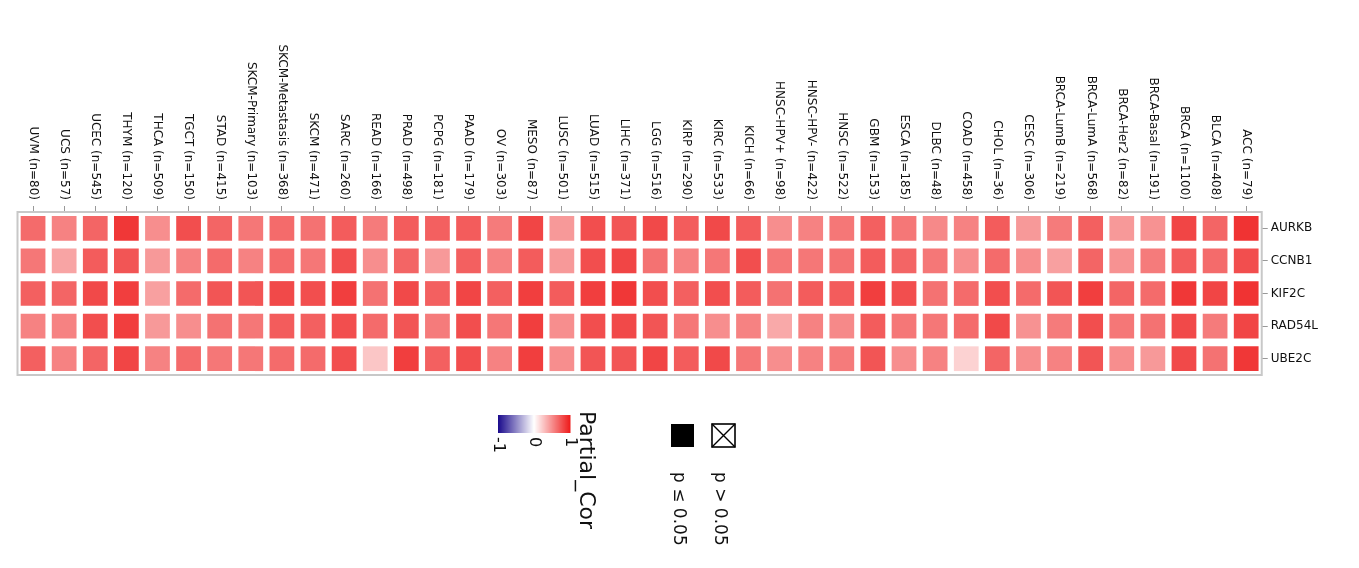 The image size is (1359, 568). What do you see at coordinates (220, 157) in the screenshot?
I see `x-tick-label: STAD (n=415)` at bounding box center [220, 157].